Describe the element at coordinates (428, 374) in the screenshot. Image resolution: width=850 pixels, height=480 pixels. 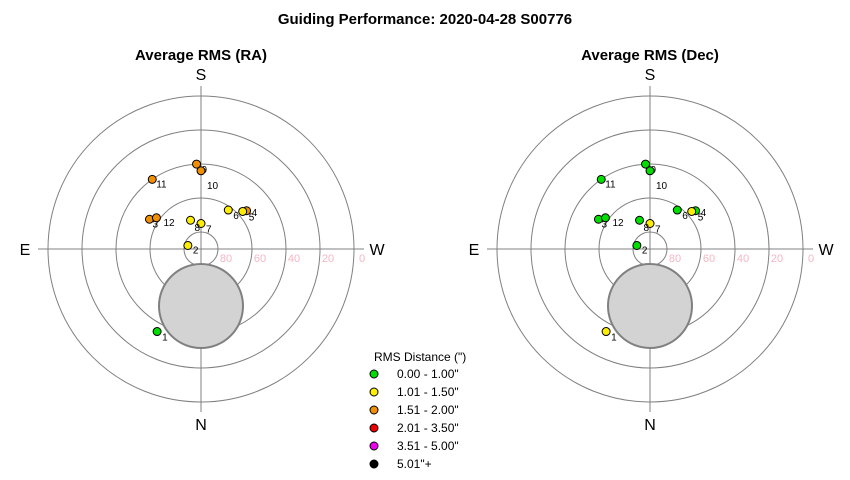
I see `legend-item-0: 0.00 - 1.00"` at that location.